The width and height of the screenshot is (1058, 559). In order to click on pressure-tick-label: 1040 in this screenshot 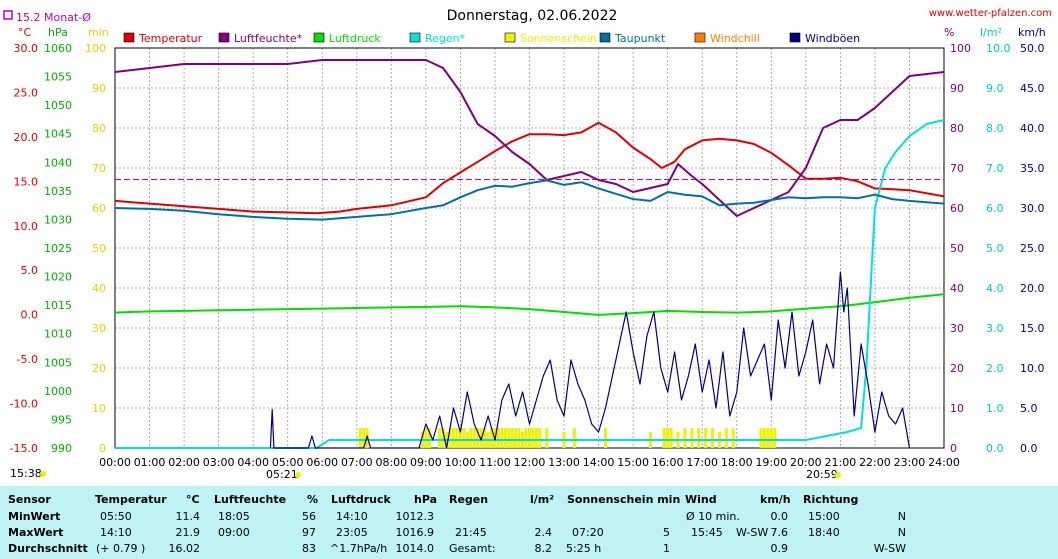, I will do `click(58, 162)`.